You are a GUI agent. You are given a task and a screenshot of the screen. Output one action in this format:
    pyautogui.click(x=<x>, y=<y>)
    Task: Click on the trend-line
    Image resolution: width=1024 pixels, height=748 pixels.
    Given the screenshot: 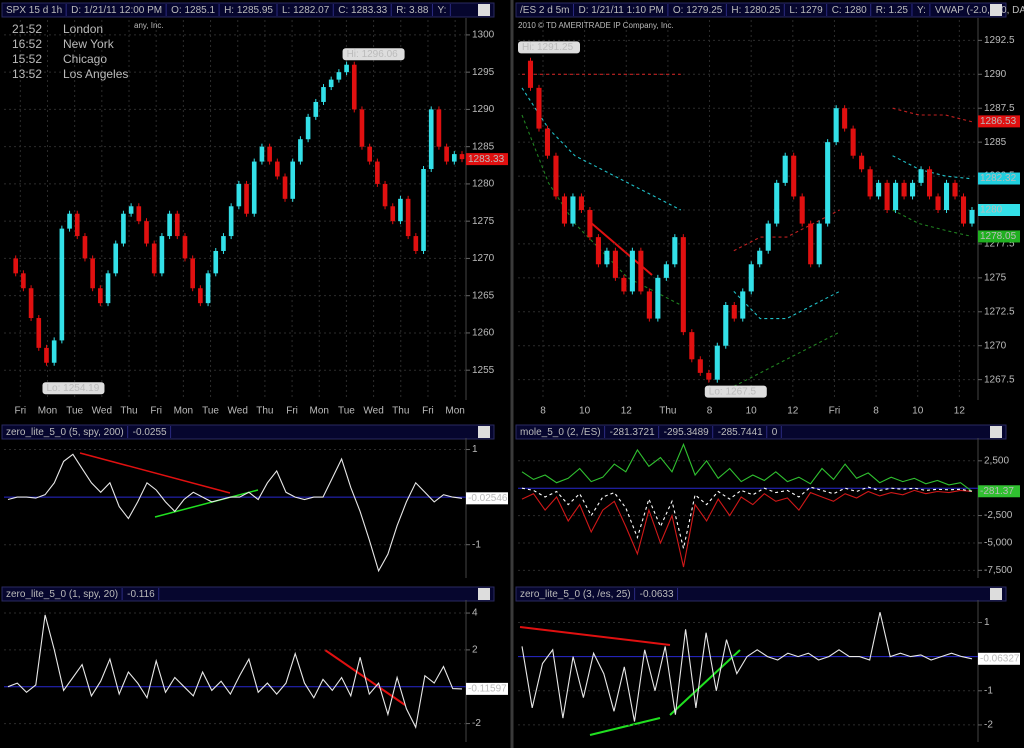 What is the action you would take?
    pyautogui.click(x=705, y=682)
    